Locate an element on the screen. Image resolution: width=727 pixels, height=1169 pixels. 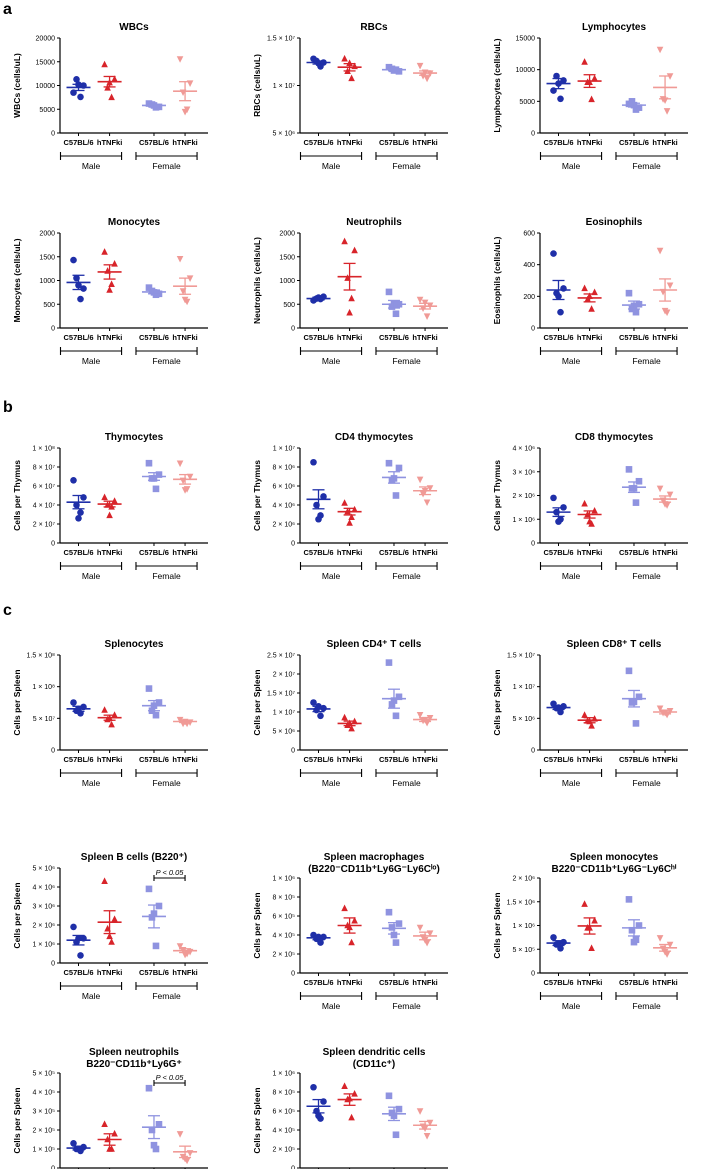
y-tick-label: 2.5 × 10⁷ is located at coordinates (281, 656).